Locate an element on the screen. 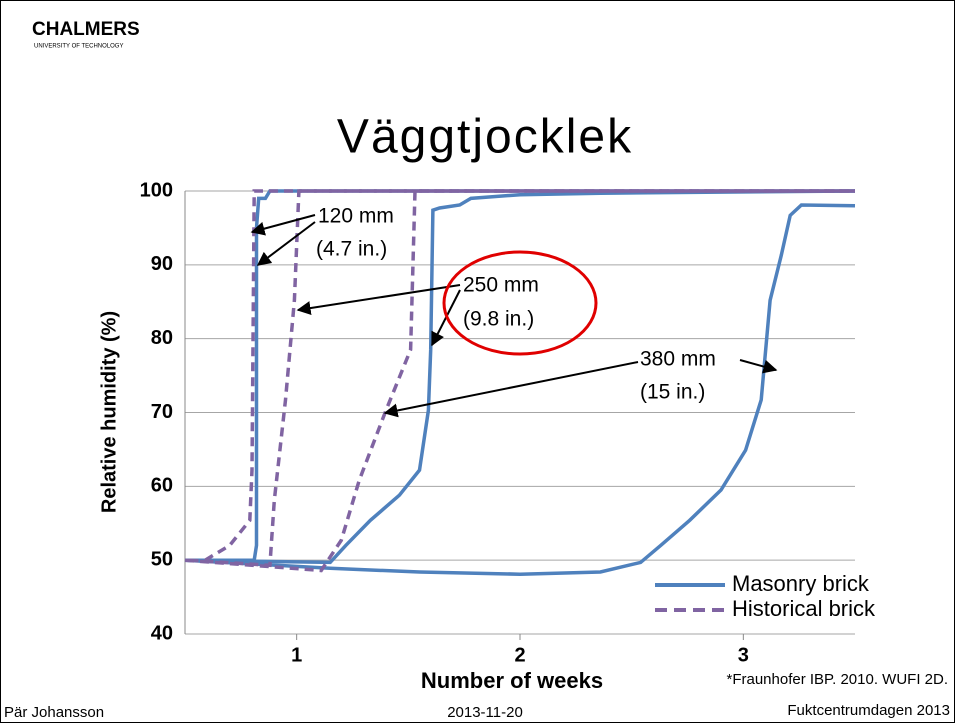 This screenshot has width=955, height=723. footer-author: Pär Johansson is located at coordinates (54, 712).